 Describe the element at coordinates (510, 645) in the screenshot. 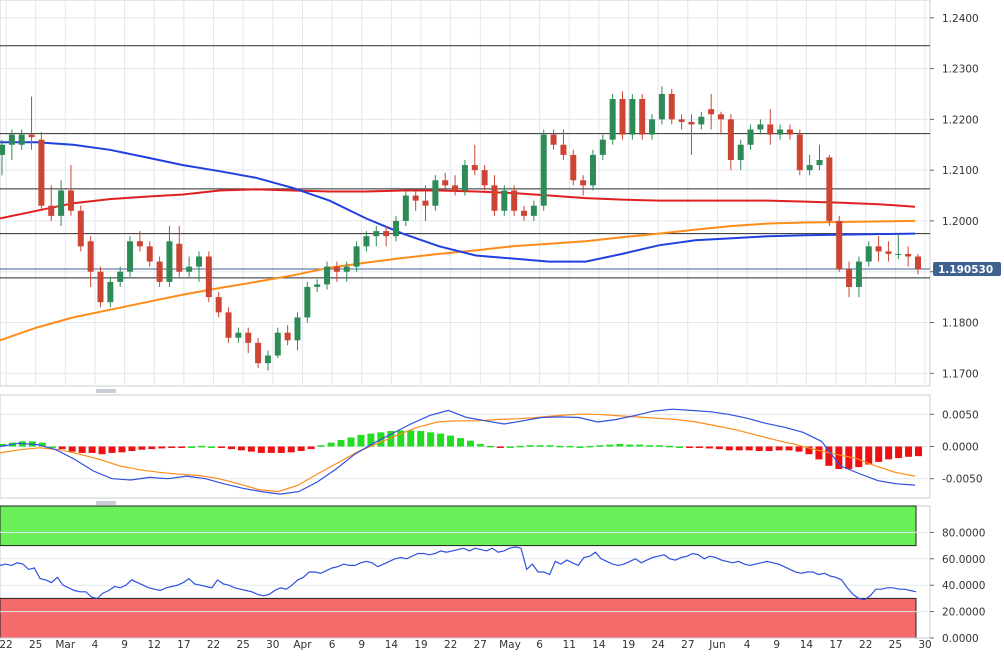

I see `x-tick-label: May` at that location.